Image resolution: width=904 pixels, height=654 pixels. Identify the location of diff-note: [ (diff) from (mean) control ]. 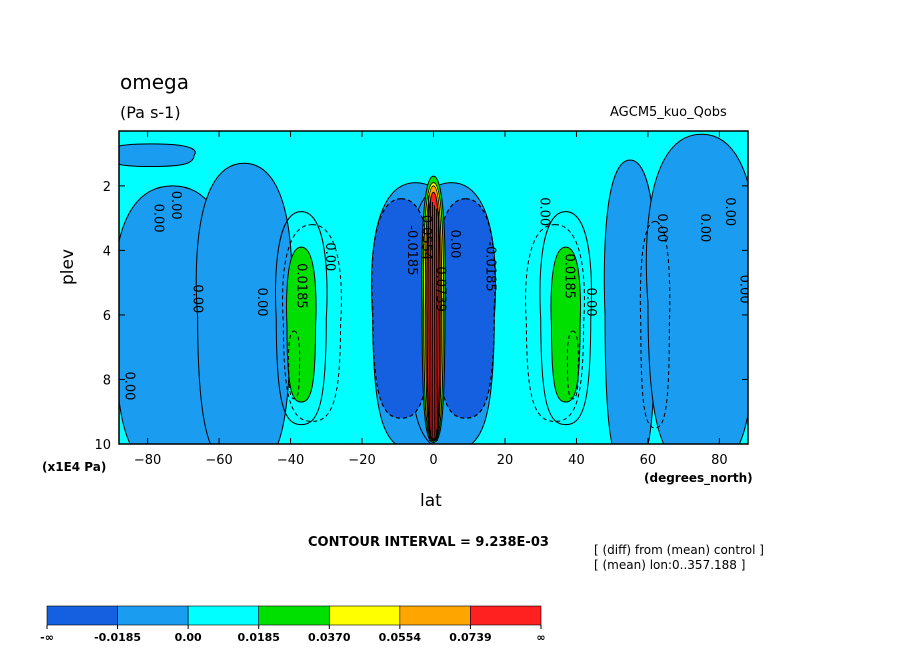
(679, 550).